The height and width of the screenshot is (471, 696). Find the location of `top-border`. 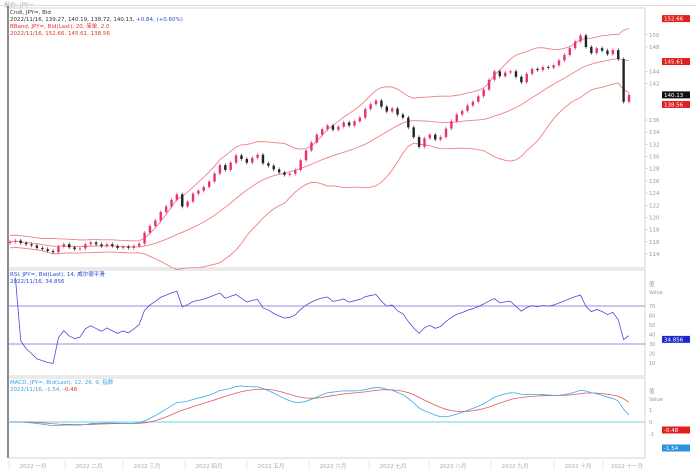

top-border is located at coordinates (348, 5).